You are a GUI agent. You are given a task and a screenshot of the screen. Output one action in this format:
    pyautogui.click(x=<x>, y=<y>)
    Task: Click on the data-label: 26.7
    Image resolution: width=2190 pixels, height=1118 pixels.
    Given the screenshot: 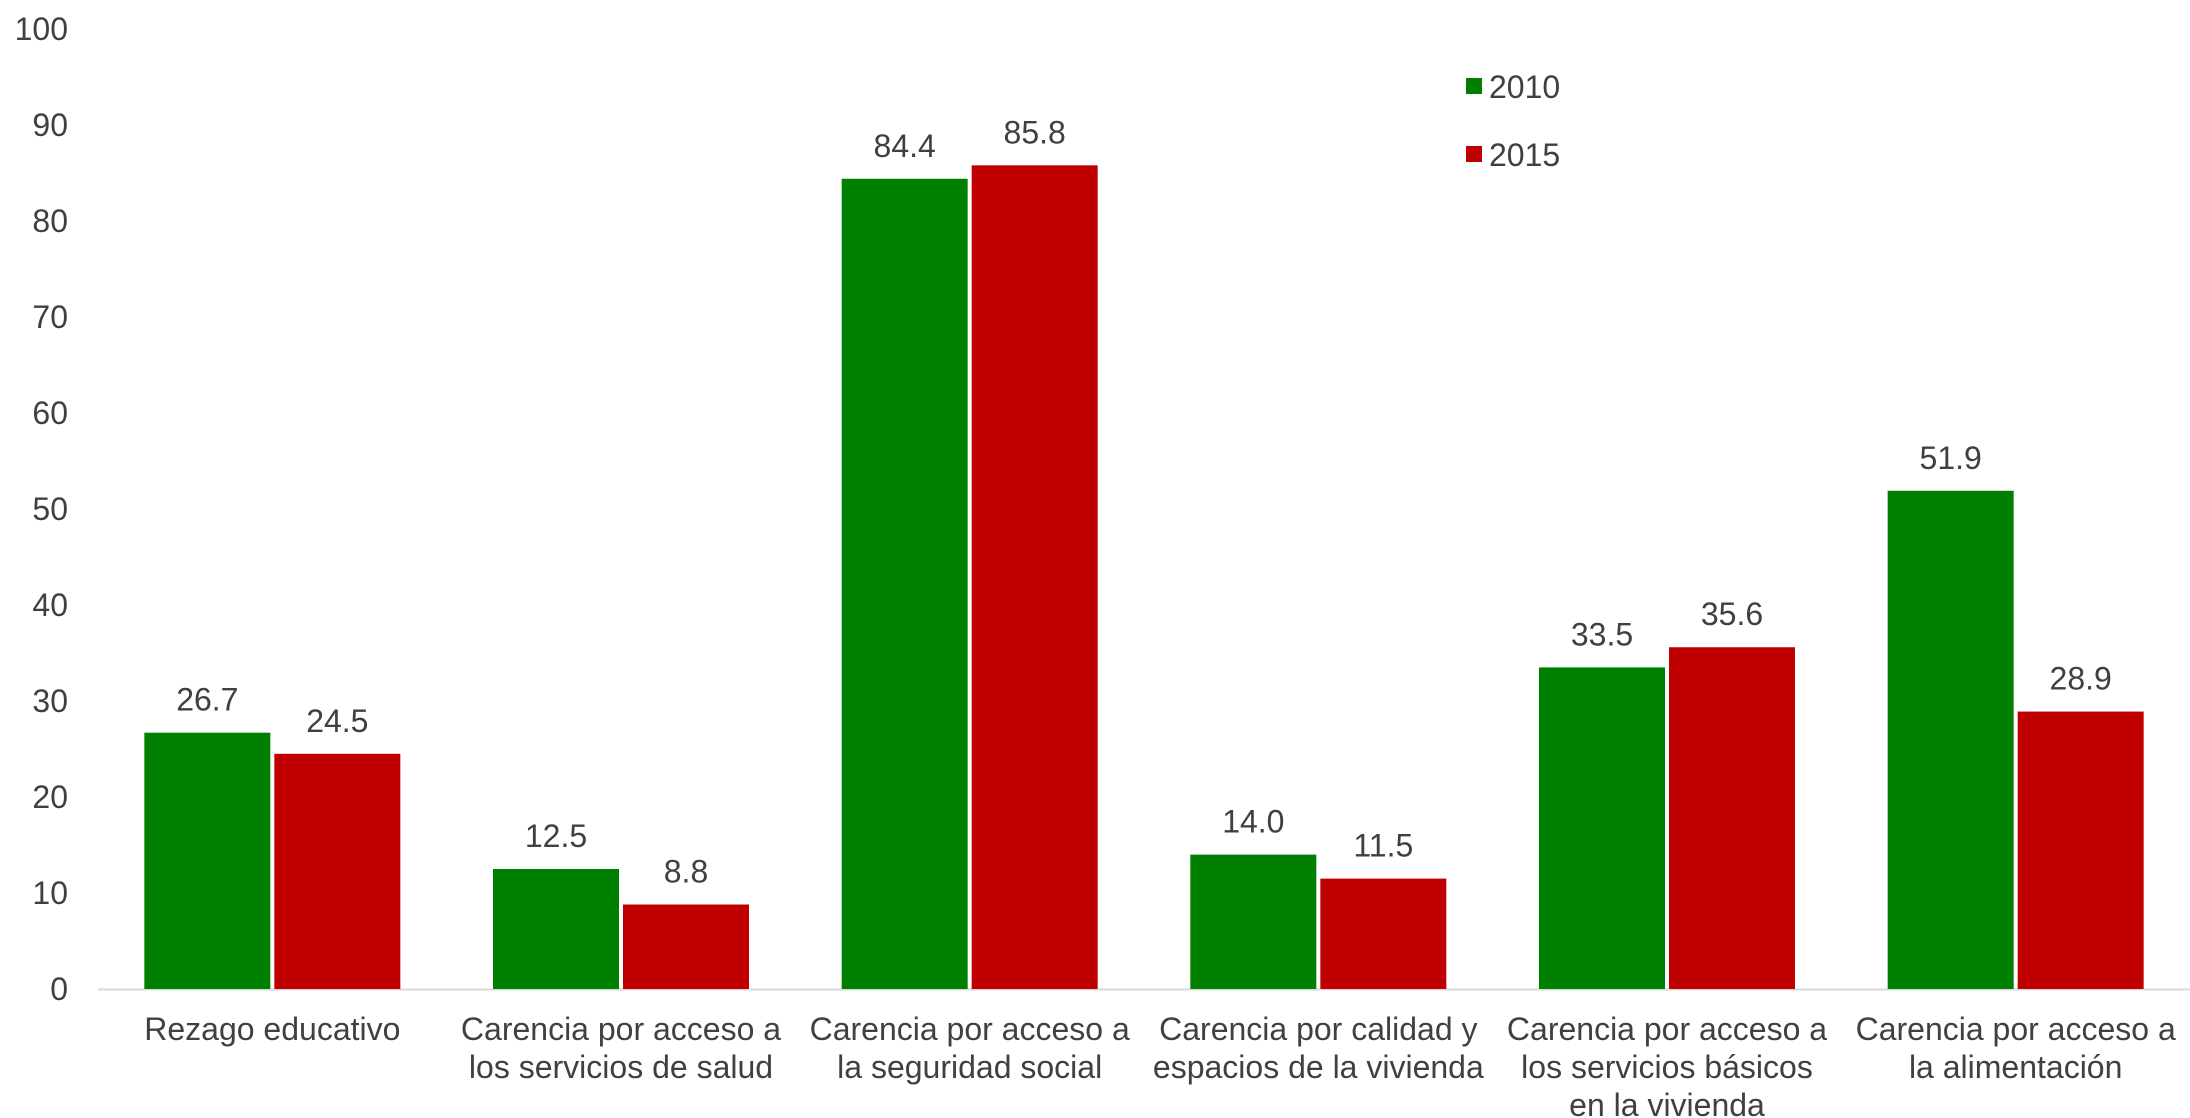 What is the action you would take?
    pyautogui.click(x=207, y=700)
    